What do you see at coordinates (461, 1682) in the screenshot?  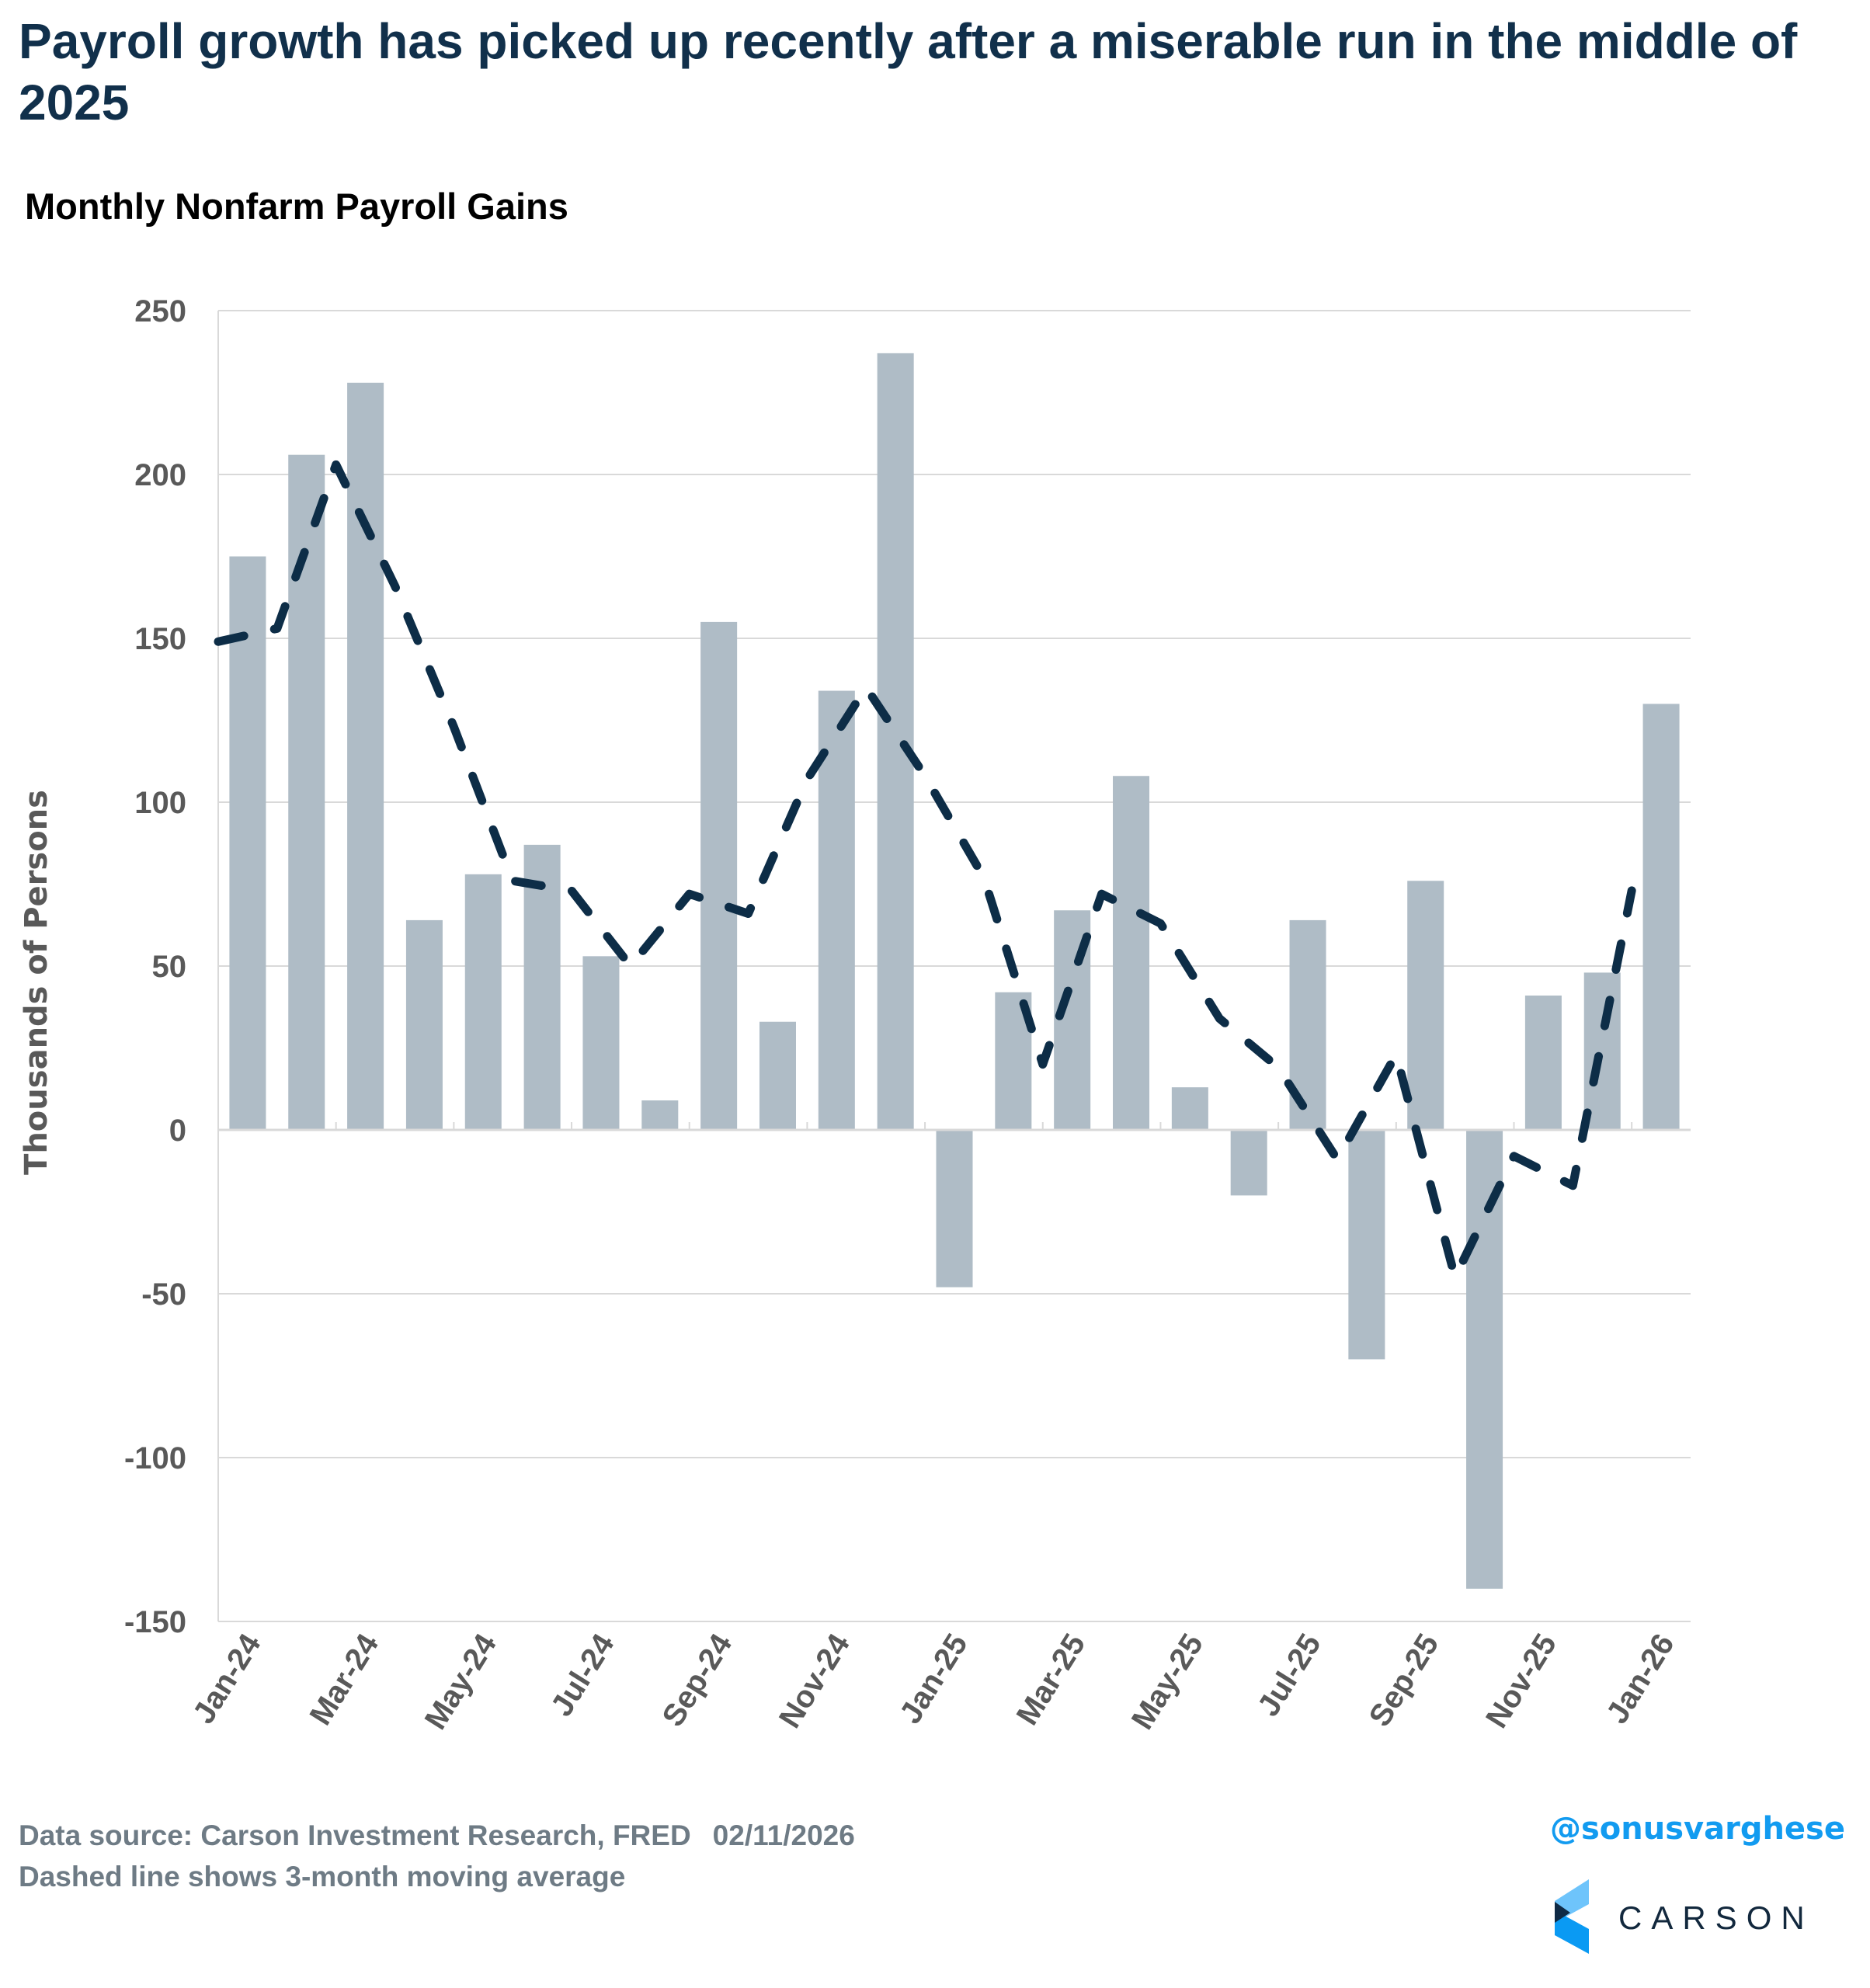 I see `x-tick-label: May-24` at bounding box center [461, 1682].